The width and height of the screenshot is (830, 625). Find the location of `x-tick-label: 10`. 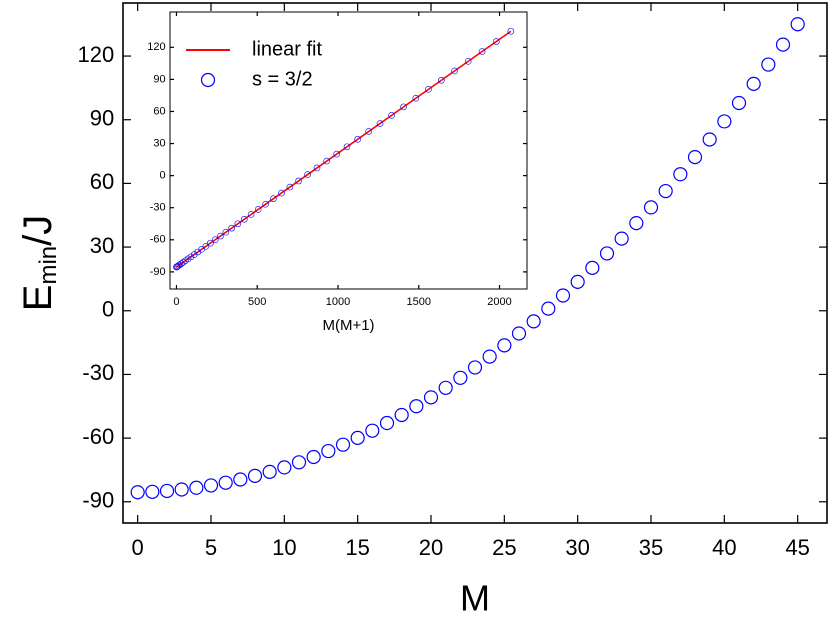

x-tick-label: 10 is located at coordinates (284, 547).